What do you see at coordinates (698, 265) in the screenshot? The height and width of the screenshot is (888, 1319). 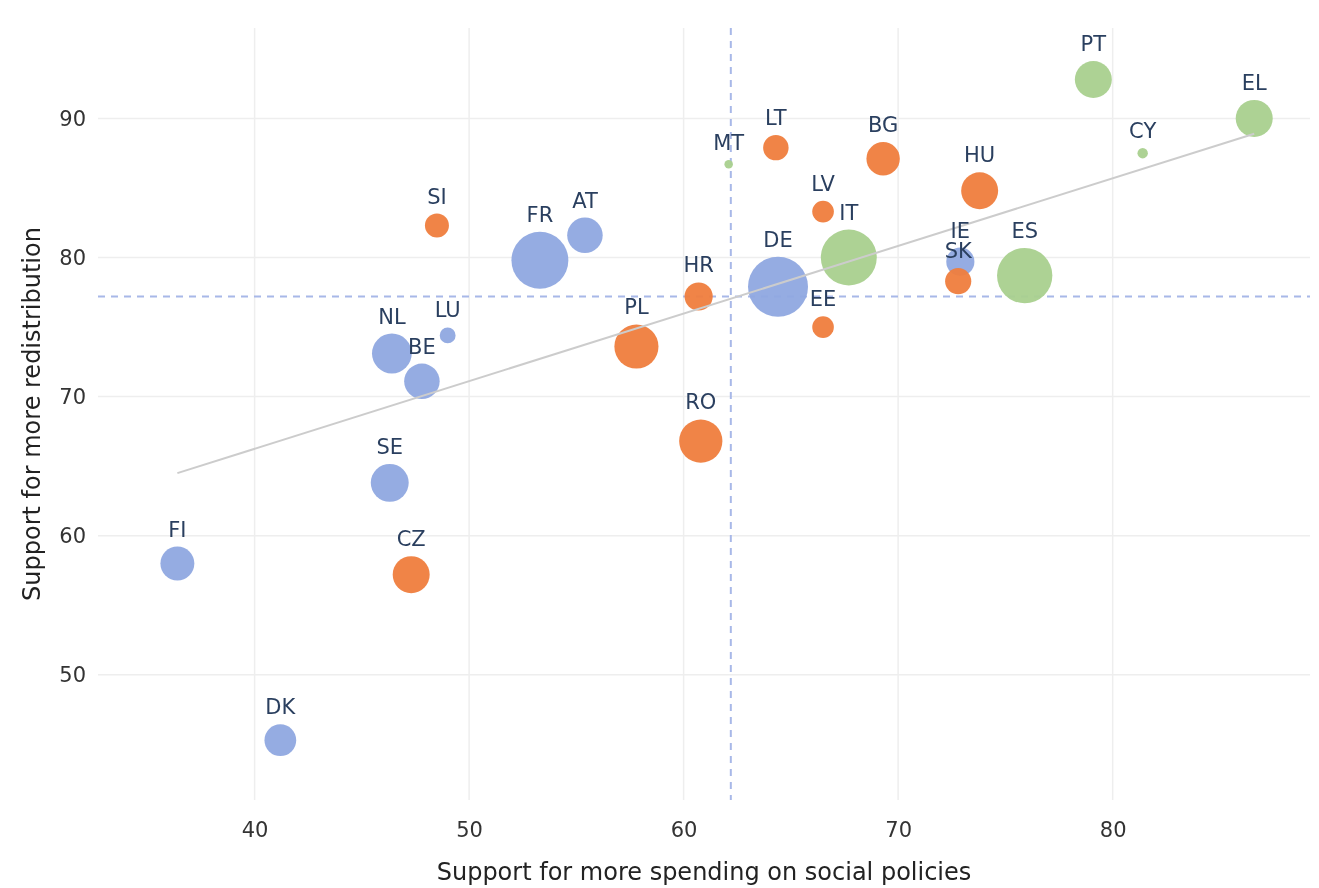 I see `annotation: HR` at bounding box center [698, 265].